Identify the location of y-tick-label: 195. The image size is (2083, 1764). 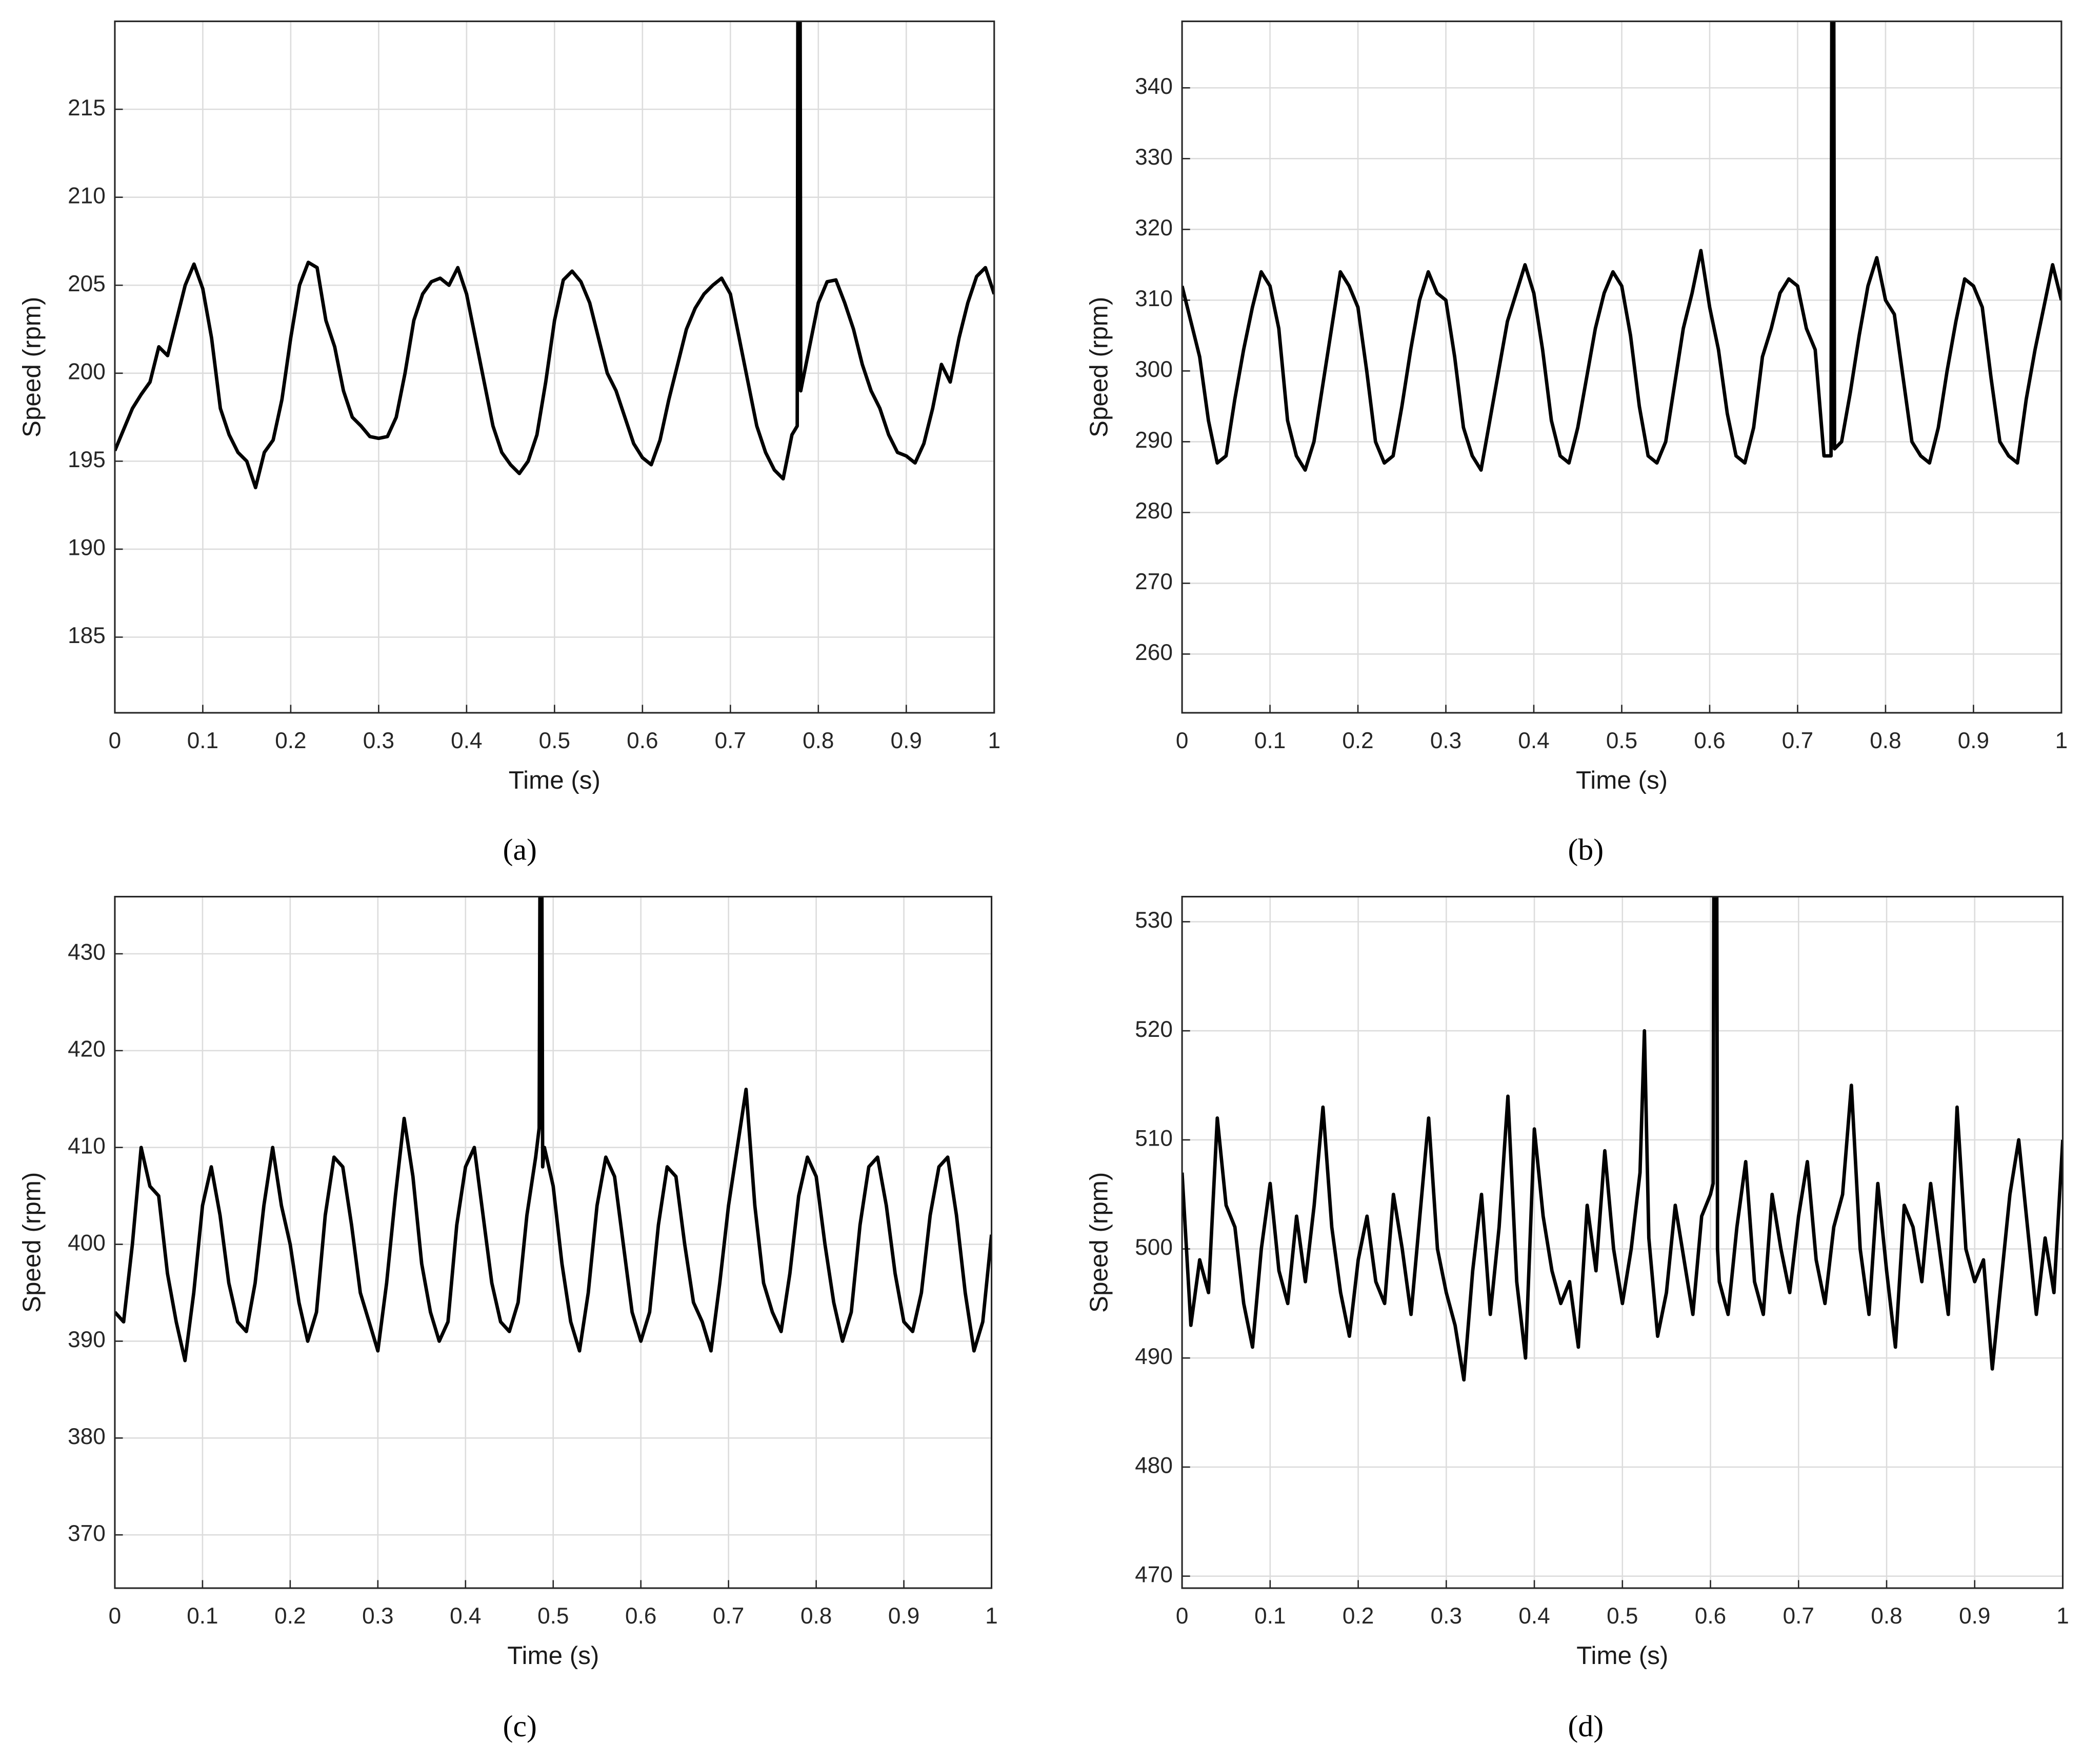
(87, 460).